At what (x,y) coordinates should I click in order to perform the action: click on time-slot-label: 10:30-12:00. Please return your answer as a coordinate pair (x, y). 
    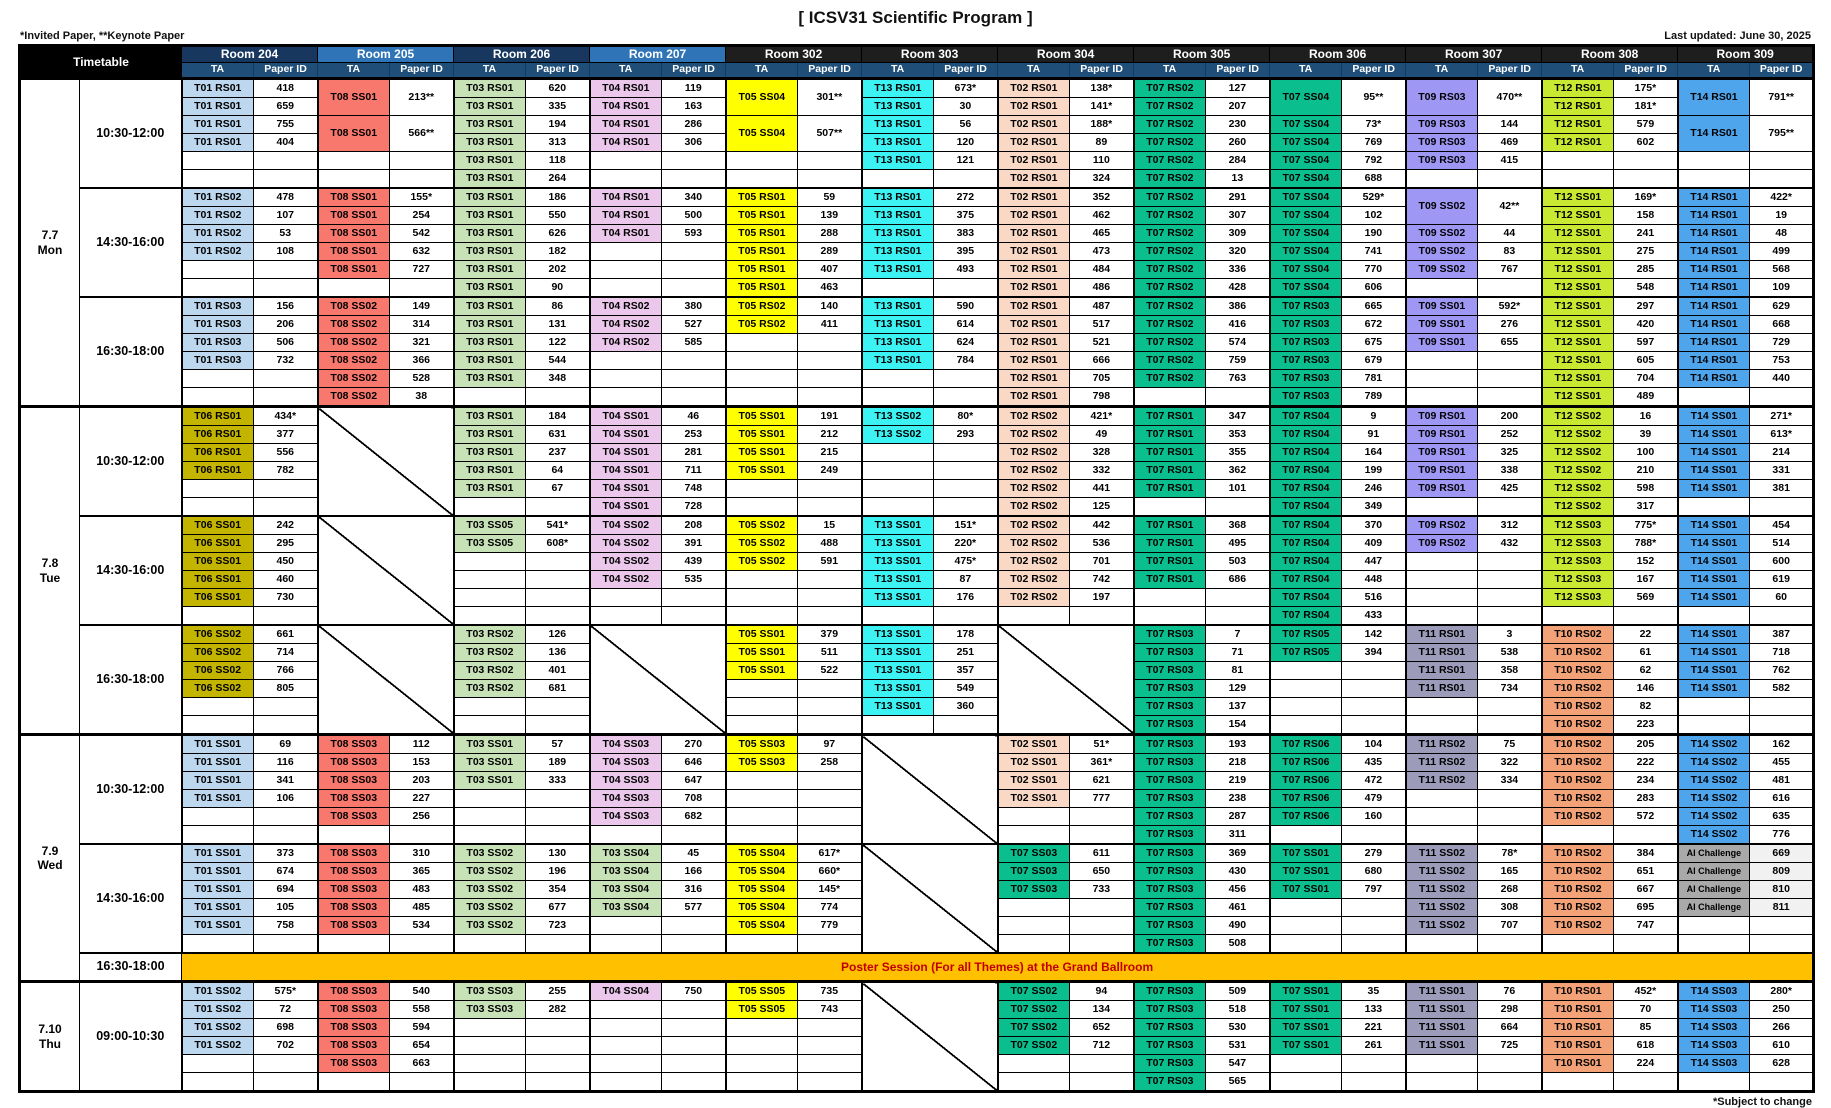
    Looking at the image, I should click on (130, 789).